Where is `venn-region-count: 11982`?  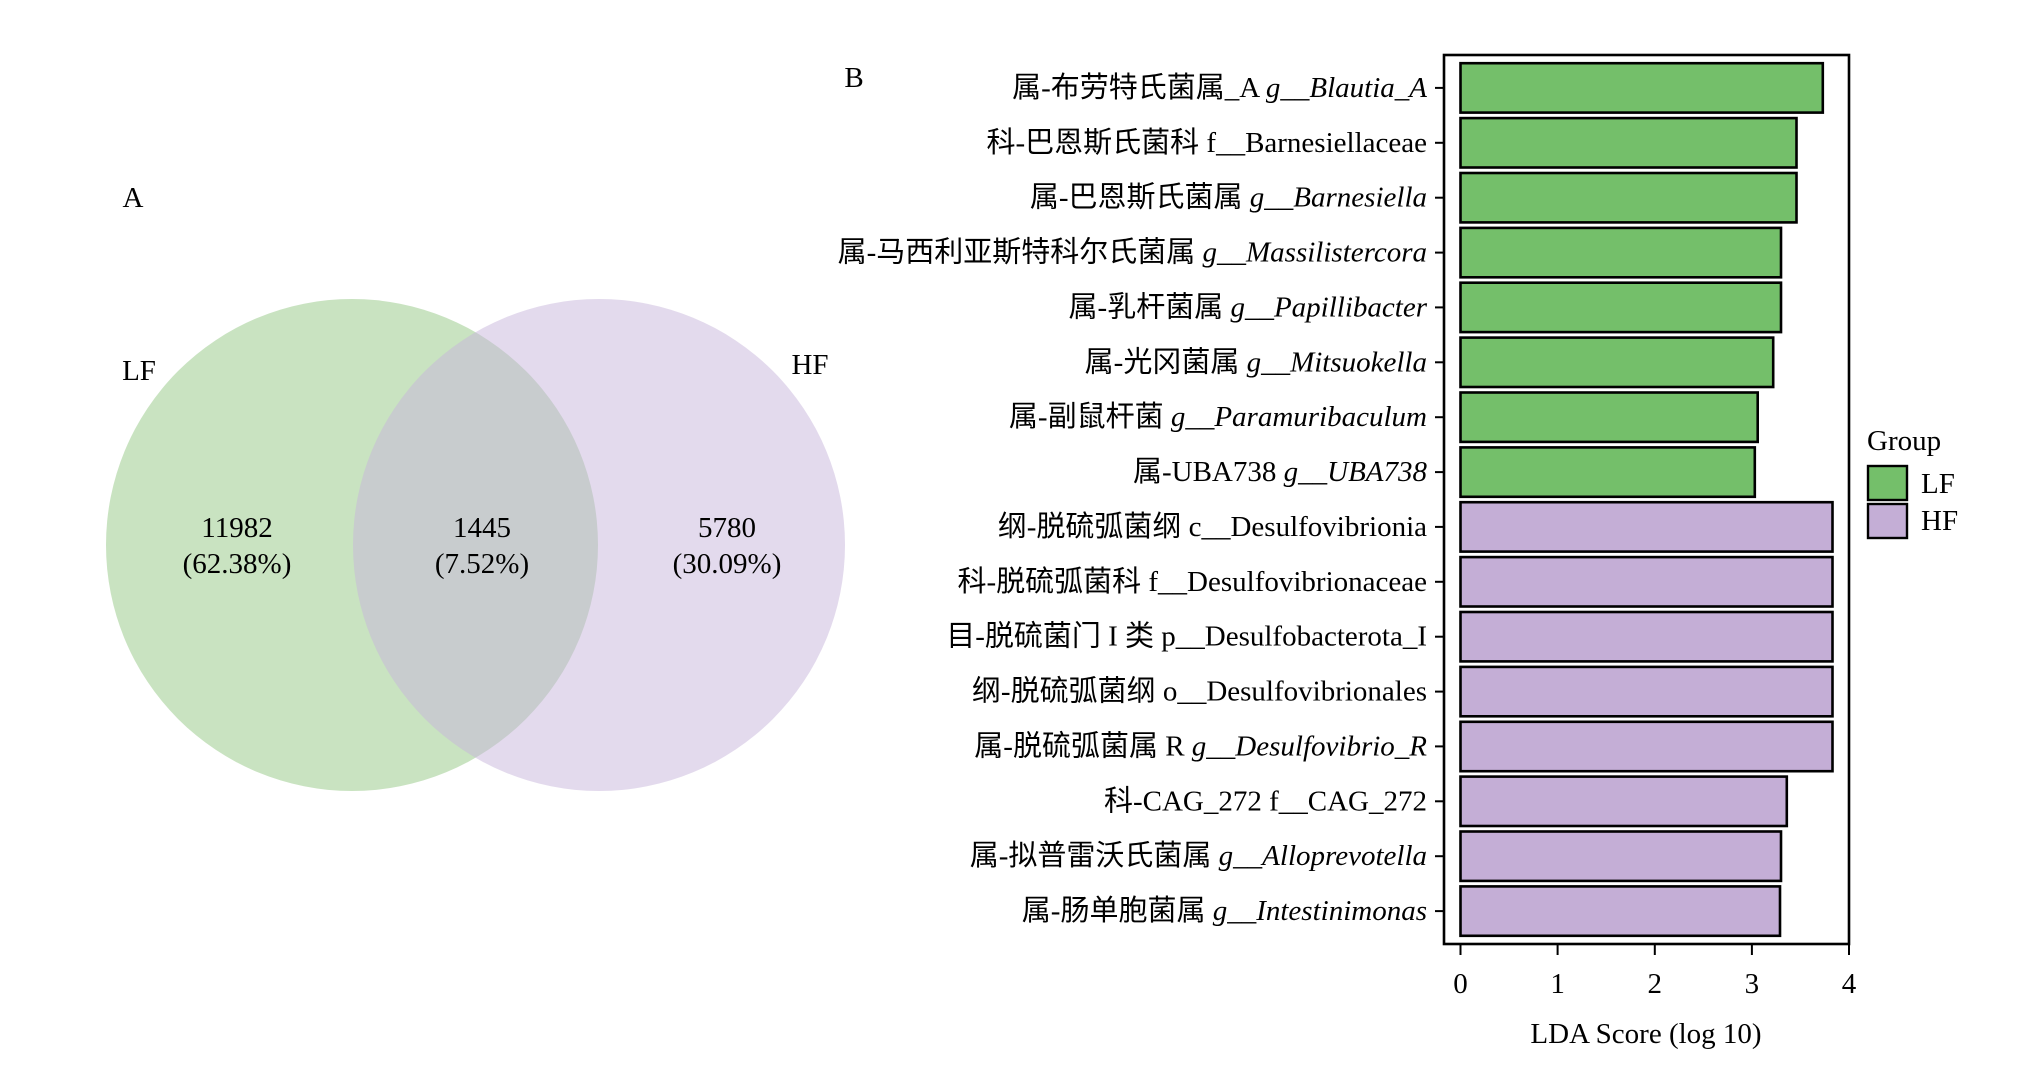
venn-region-count: 11982 is located at coordinates (236, 528).